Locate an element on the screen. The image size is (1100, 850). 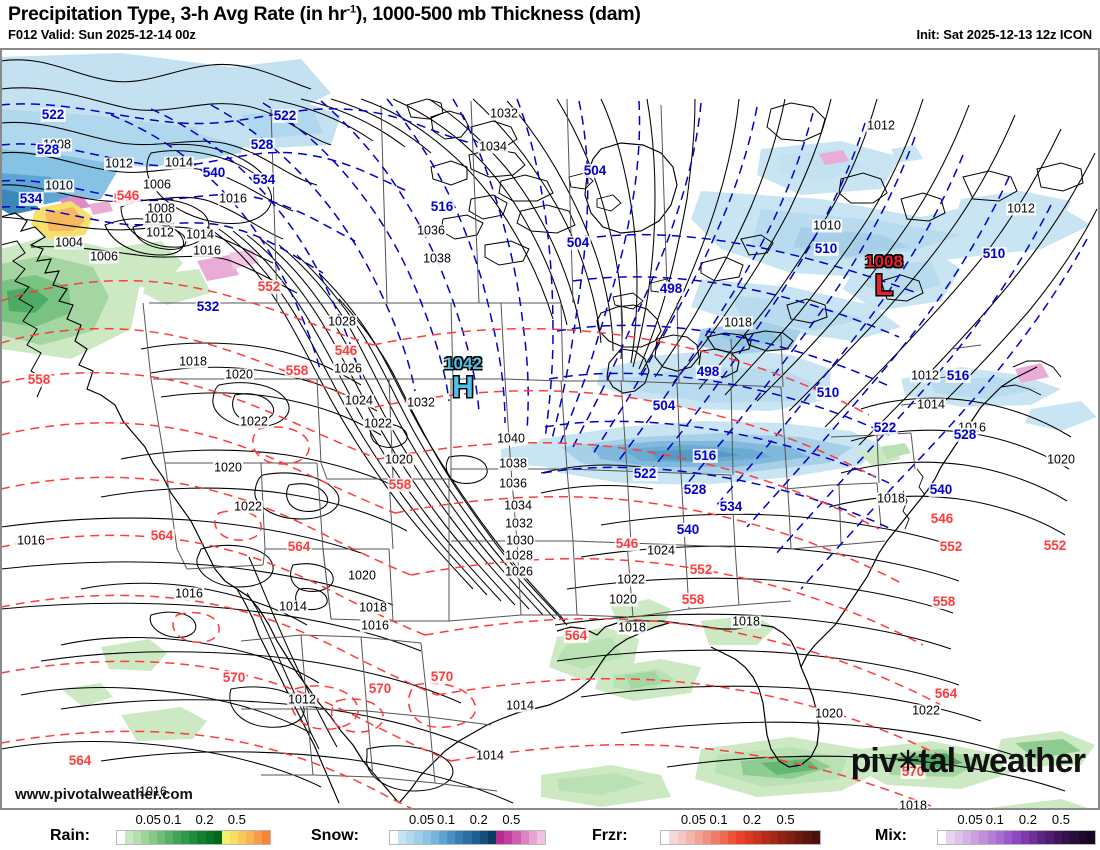
colorbar-mix is located at coordinates (1016, 837).